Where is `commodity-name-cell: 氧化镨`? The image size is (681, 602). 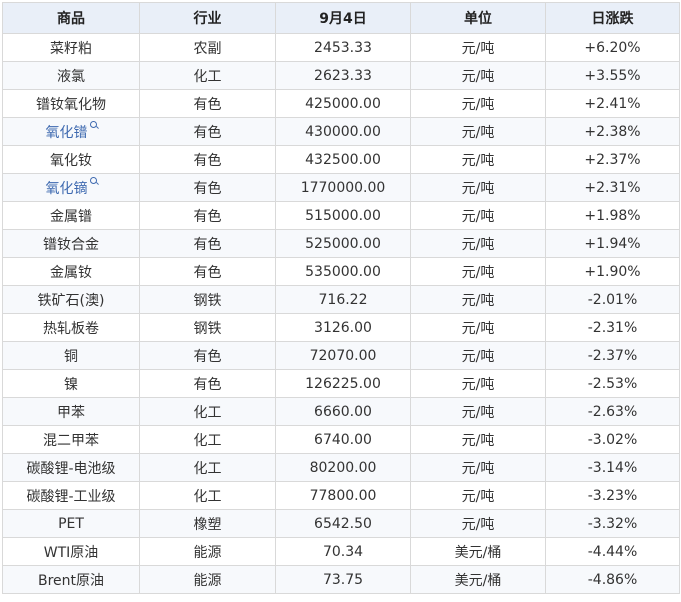 commodity-name-cell: 氧化镨 is located at coordinates (71, 131).